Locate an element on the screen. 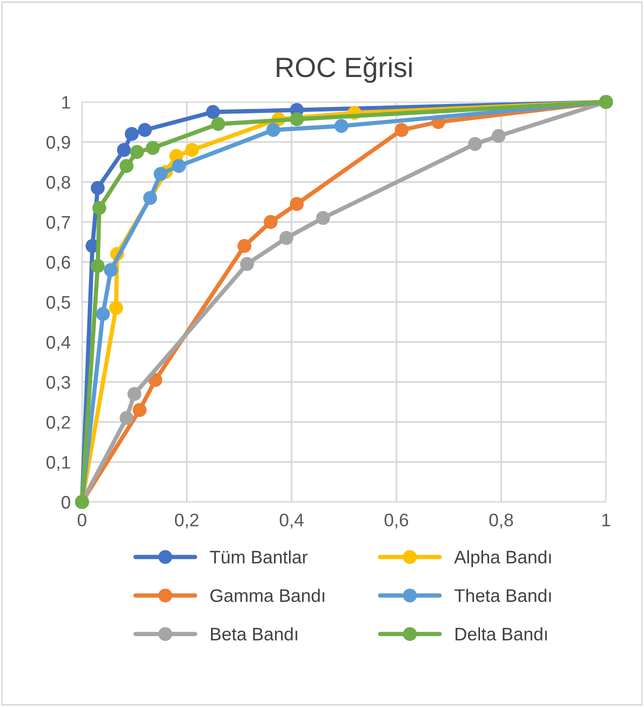  chart-title: ROC Eğrisi is located at coordinates (344, 69).